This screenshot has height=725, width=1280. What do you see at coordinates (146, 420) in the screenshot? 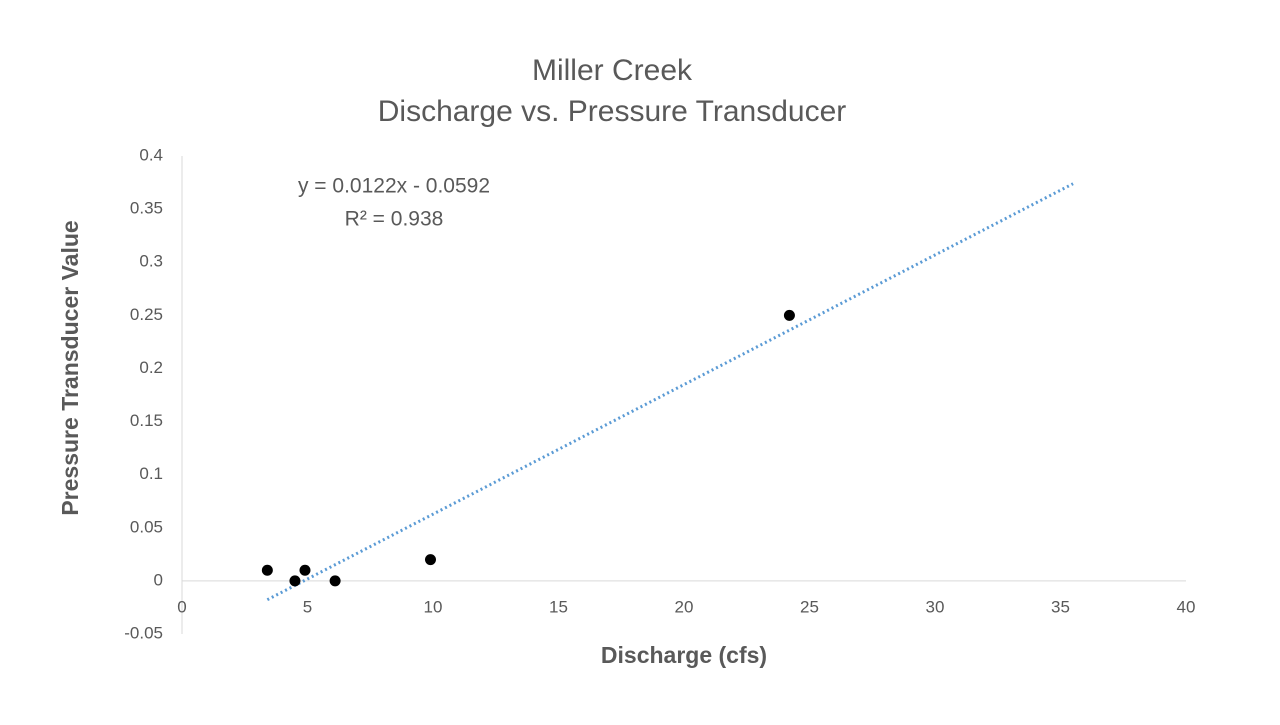
I see `y-tick-label: 0.15` at bounding box center [146, 420].